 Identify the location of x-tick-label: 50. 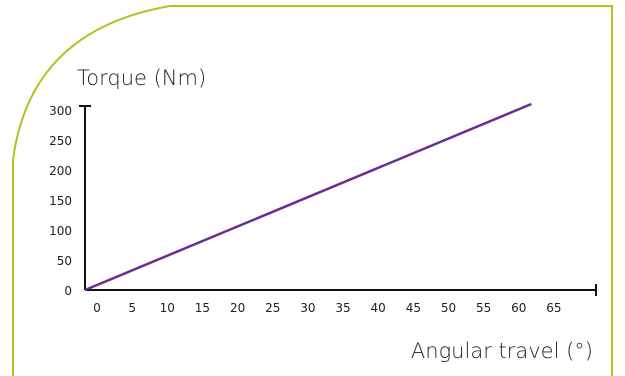
(448, 308).